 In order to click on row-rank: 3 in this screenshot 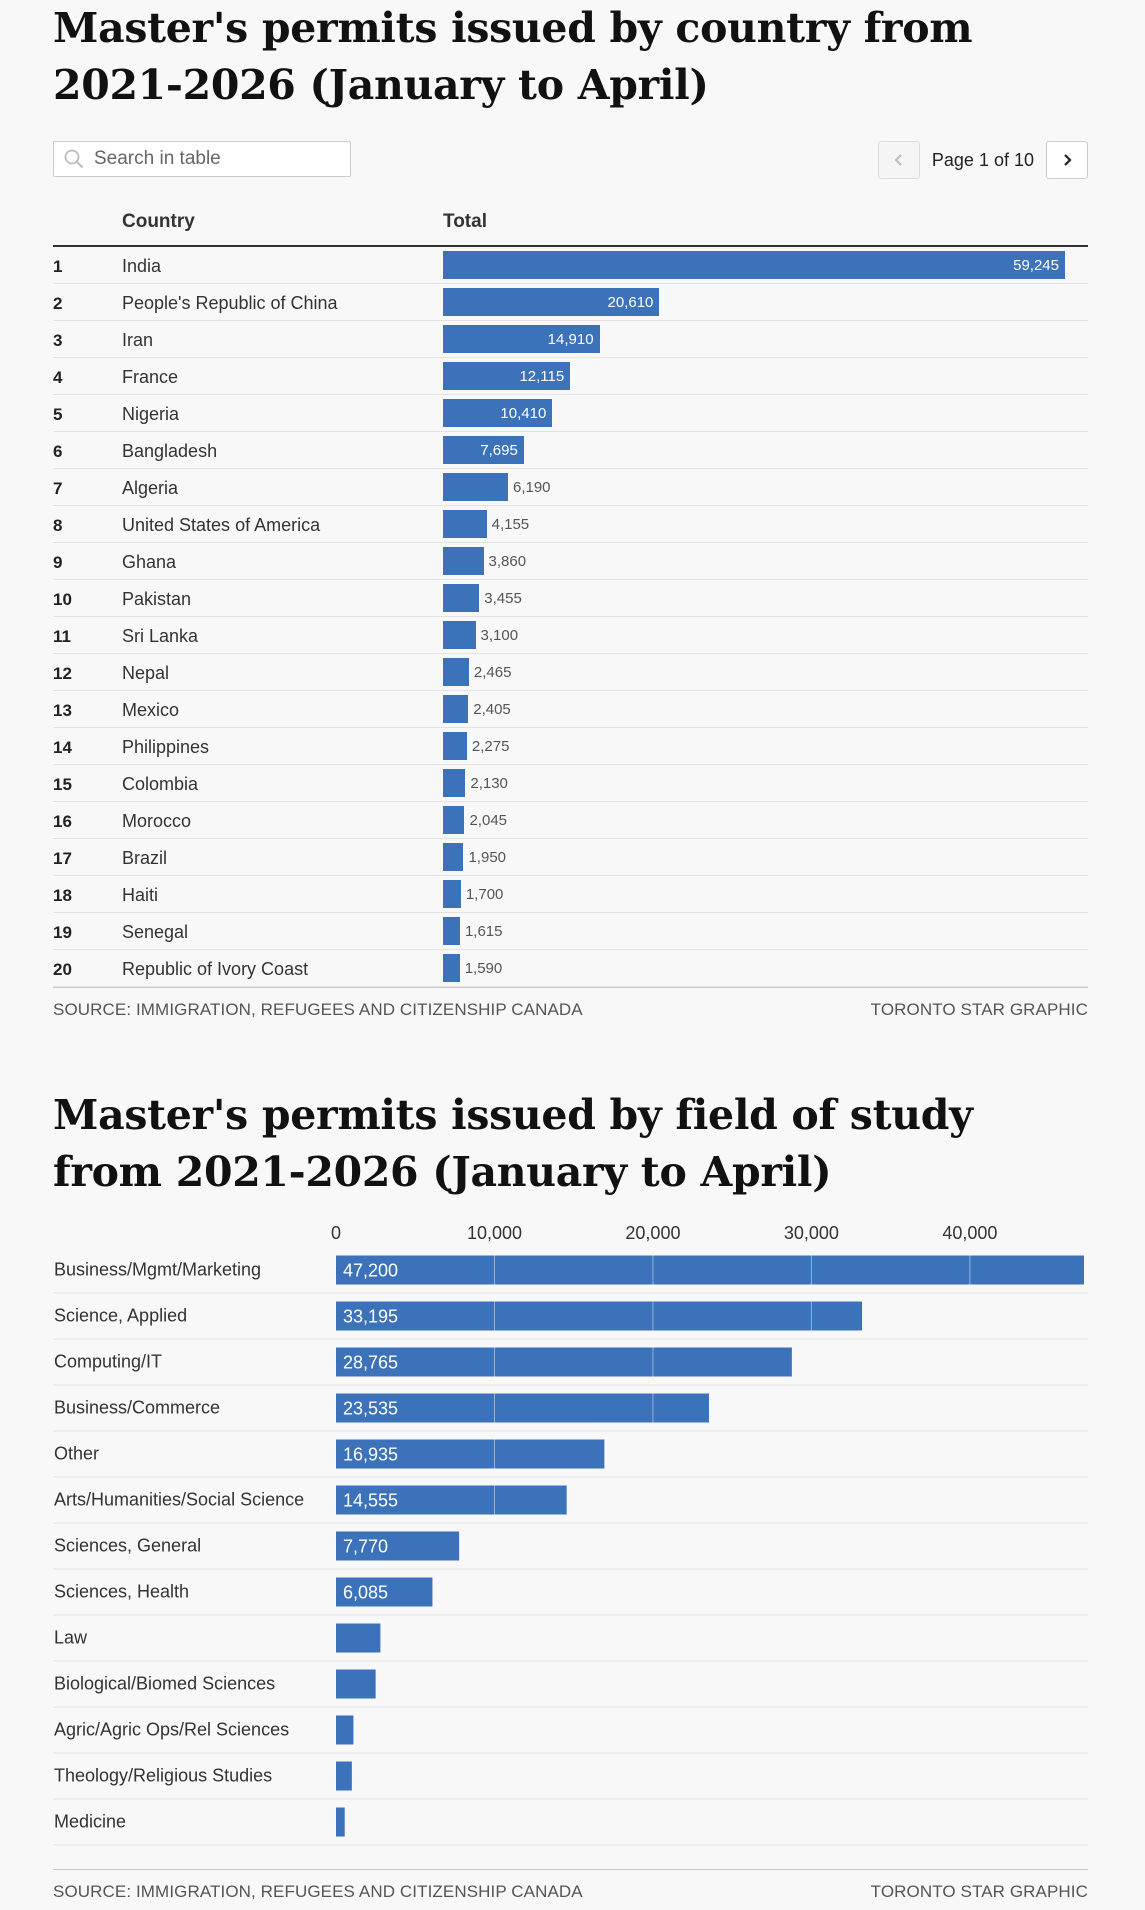, I will do `click(58, 340)`.